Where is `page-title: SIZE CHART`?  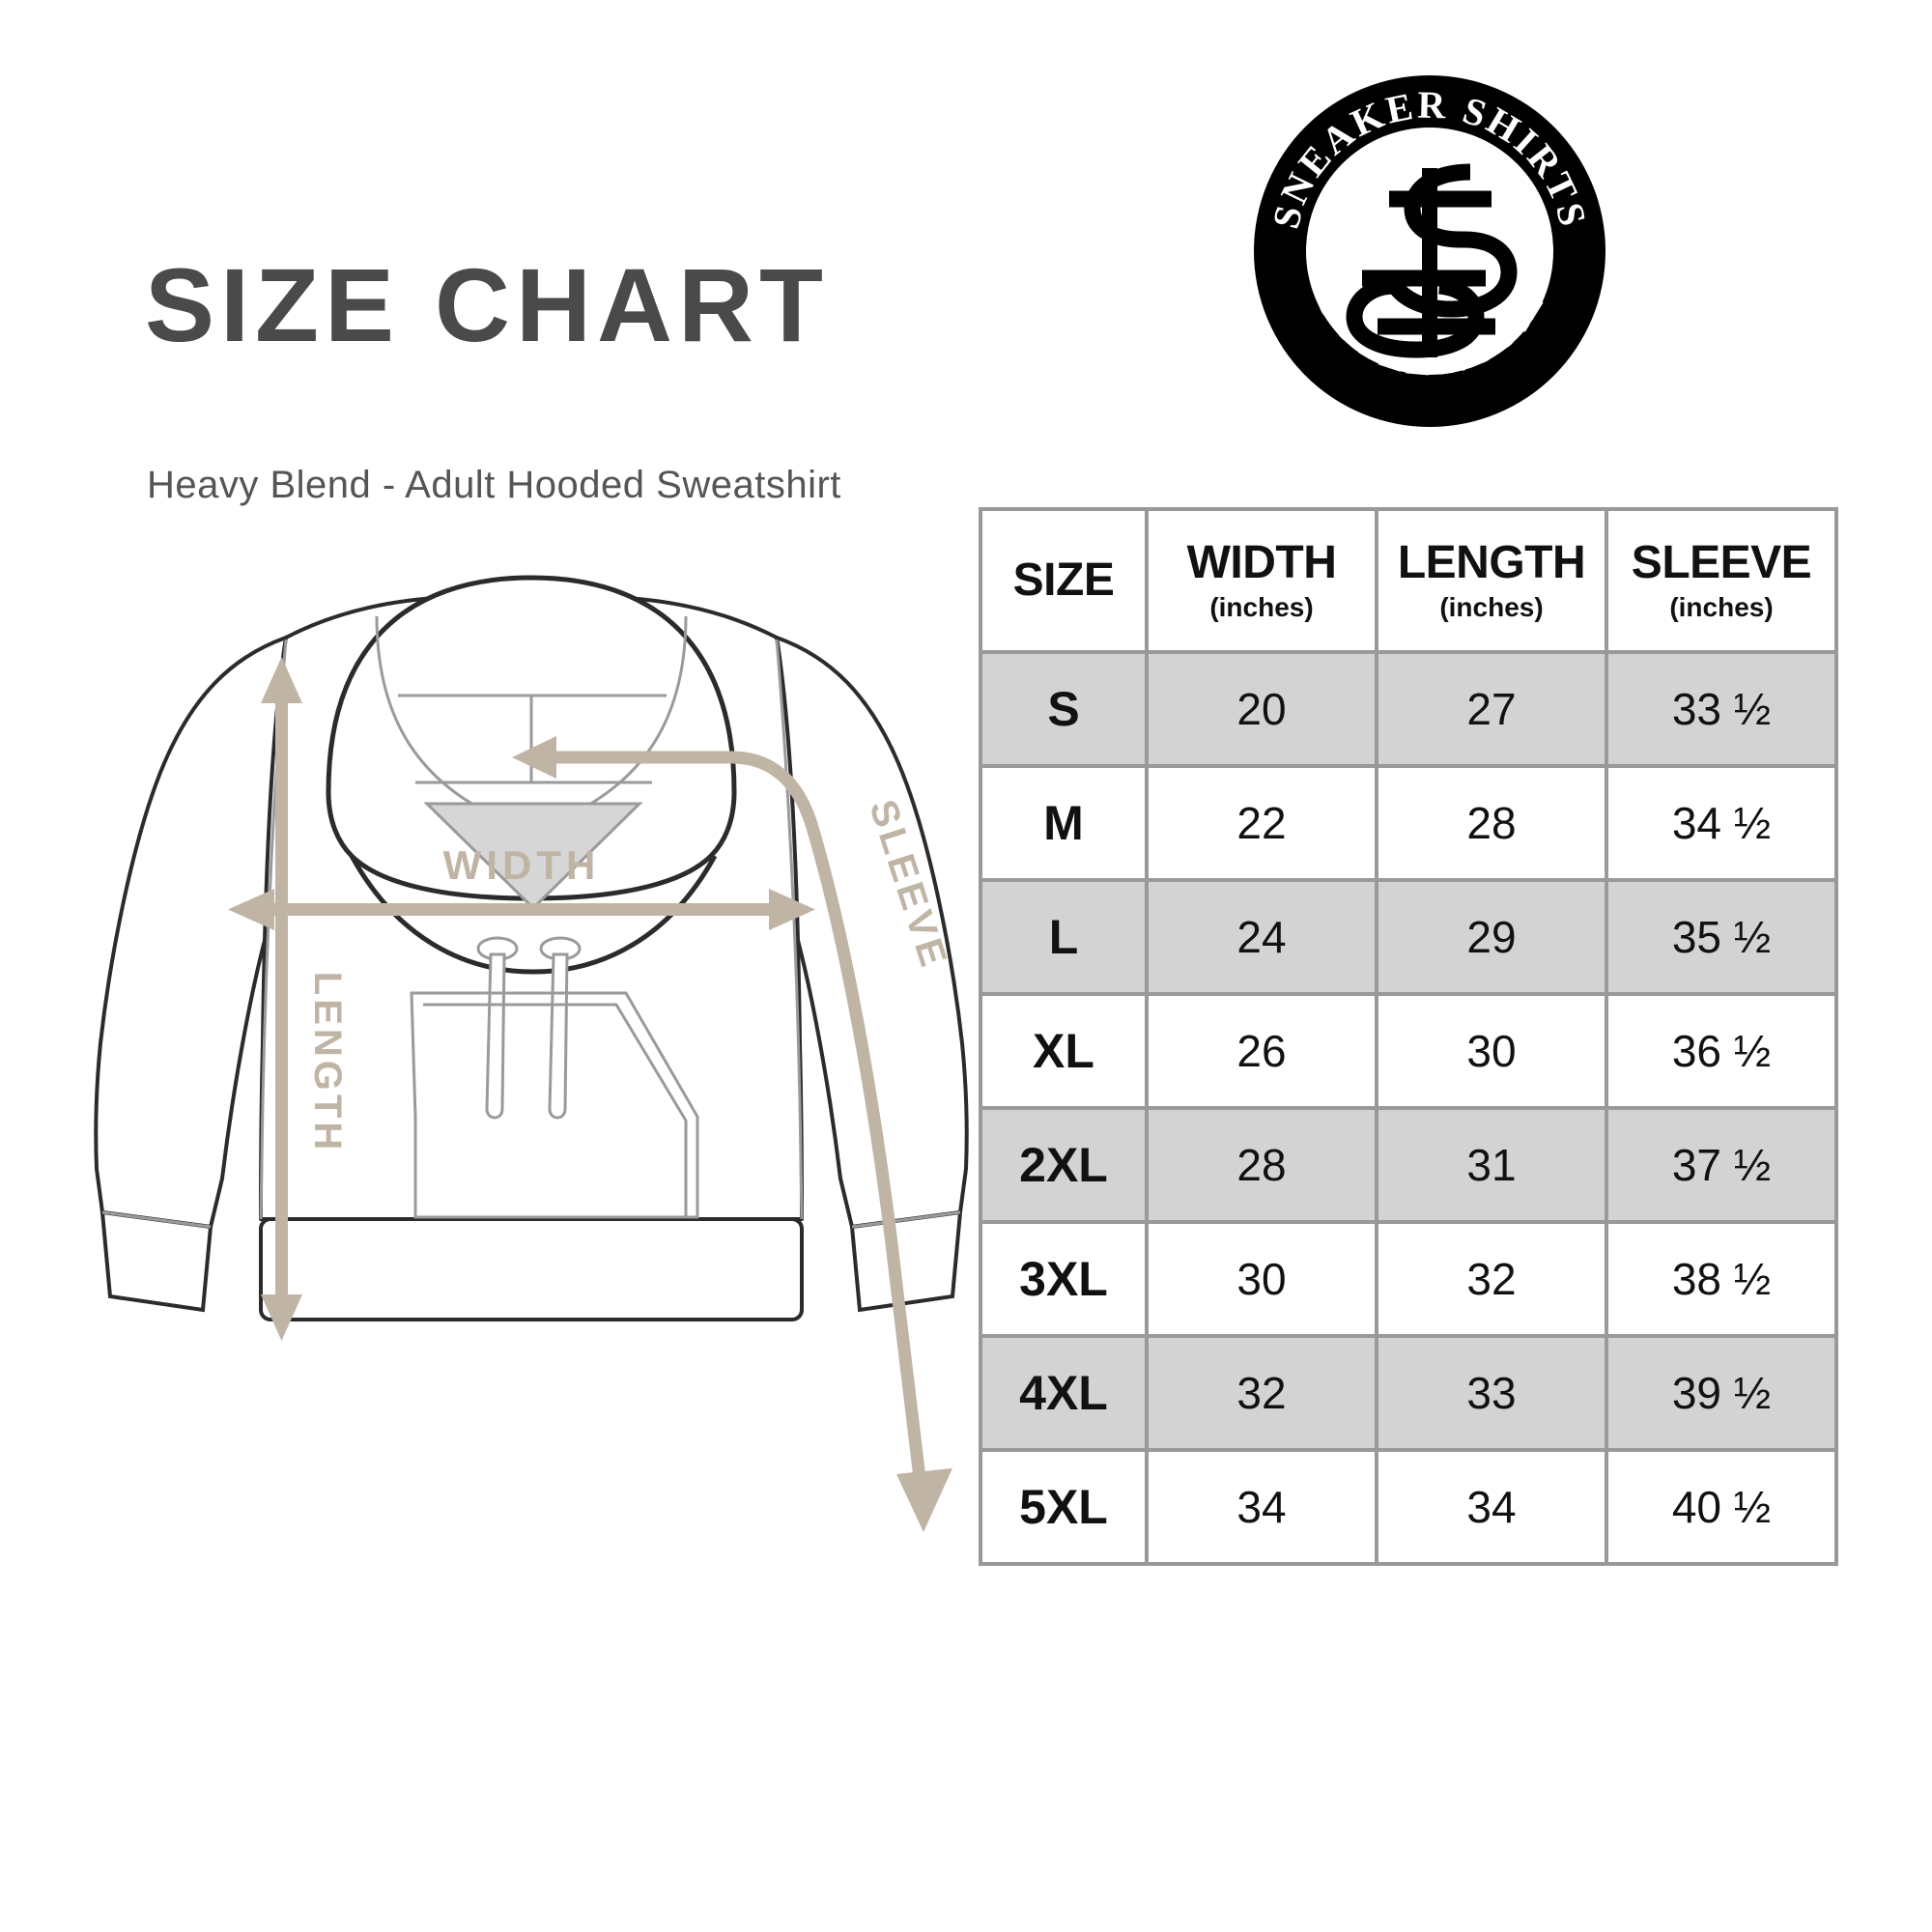 page-title: SIZE CHART is located at coordinates (487, 304).